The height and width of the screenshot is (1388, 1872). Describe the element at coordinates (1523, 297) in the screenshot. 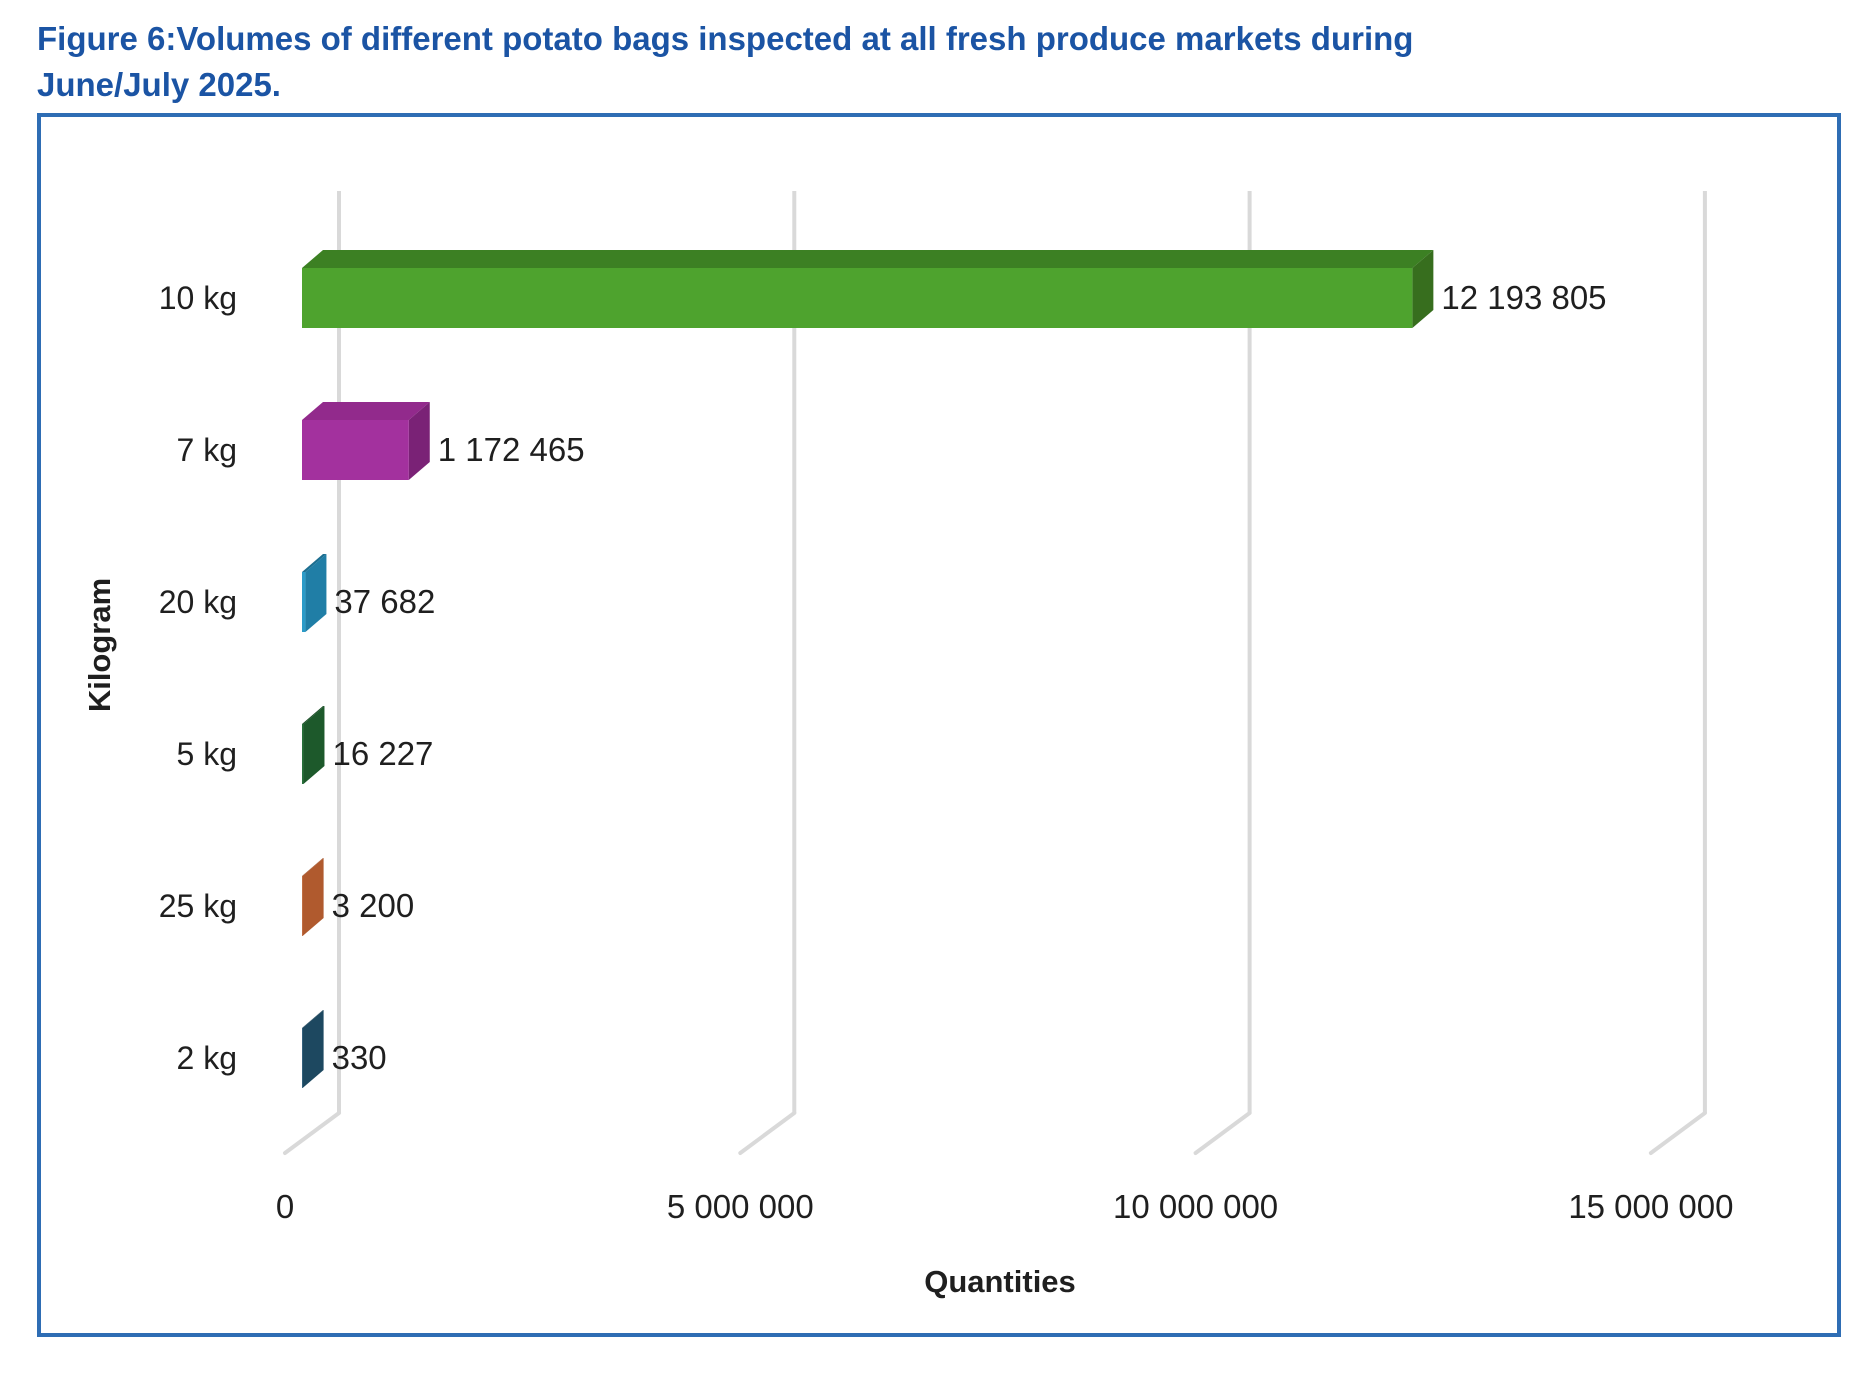

I see `bar-10-kg-value-label: 12 193 805` at that location.